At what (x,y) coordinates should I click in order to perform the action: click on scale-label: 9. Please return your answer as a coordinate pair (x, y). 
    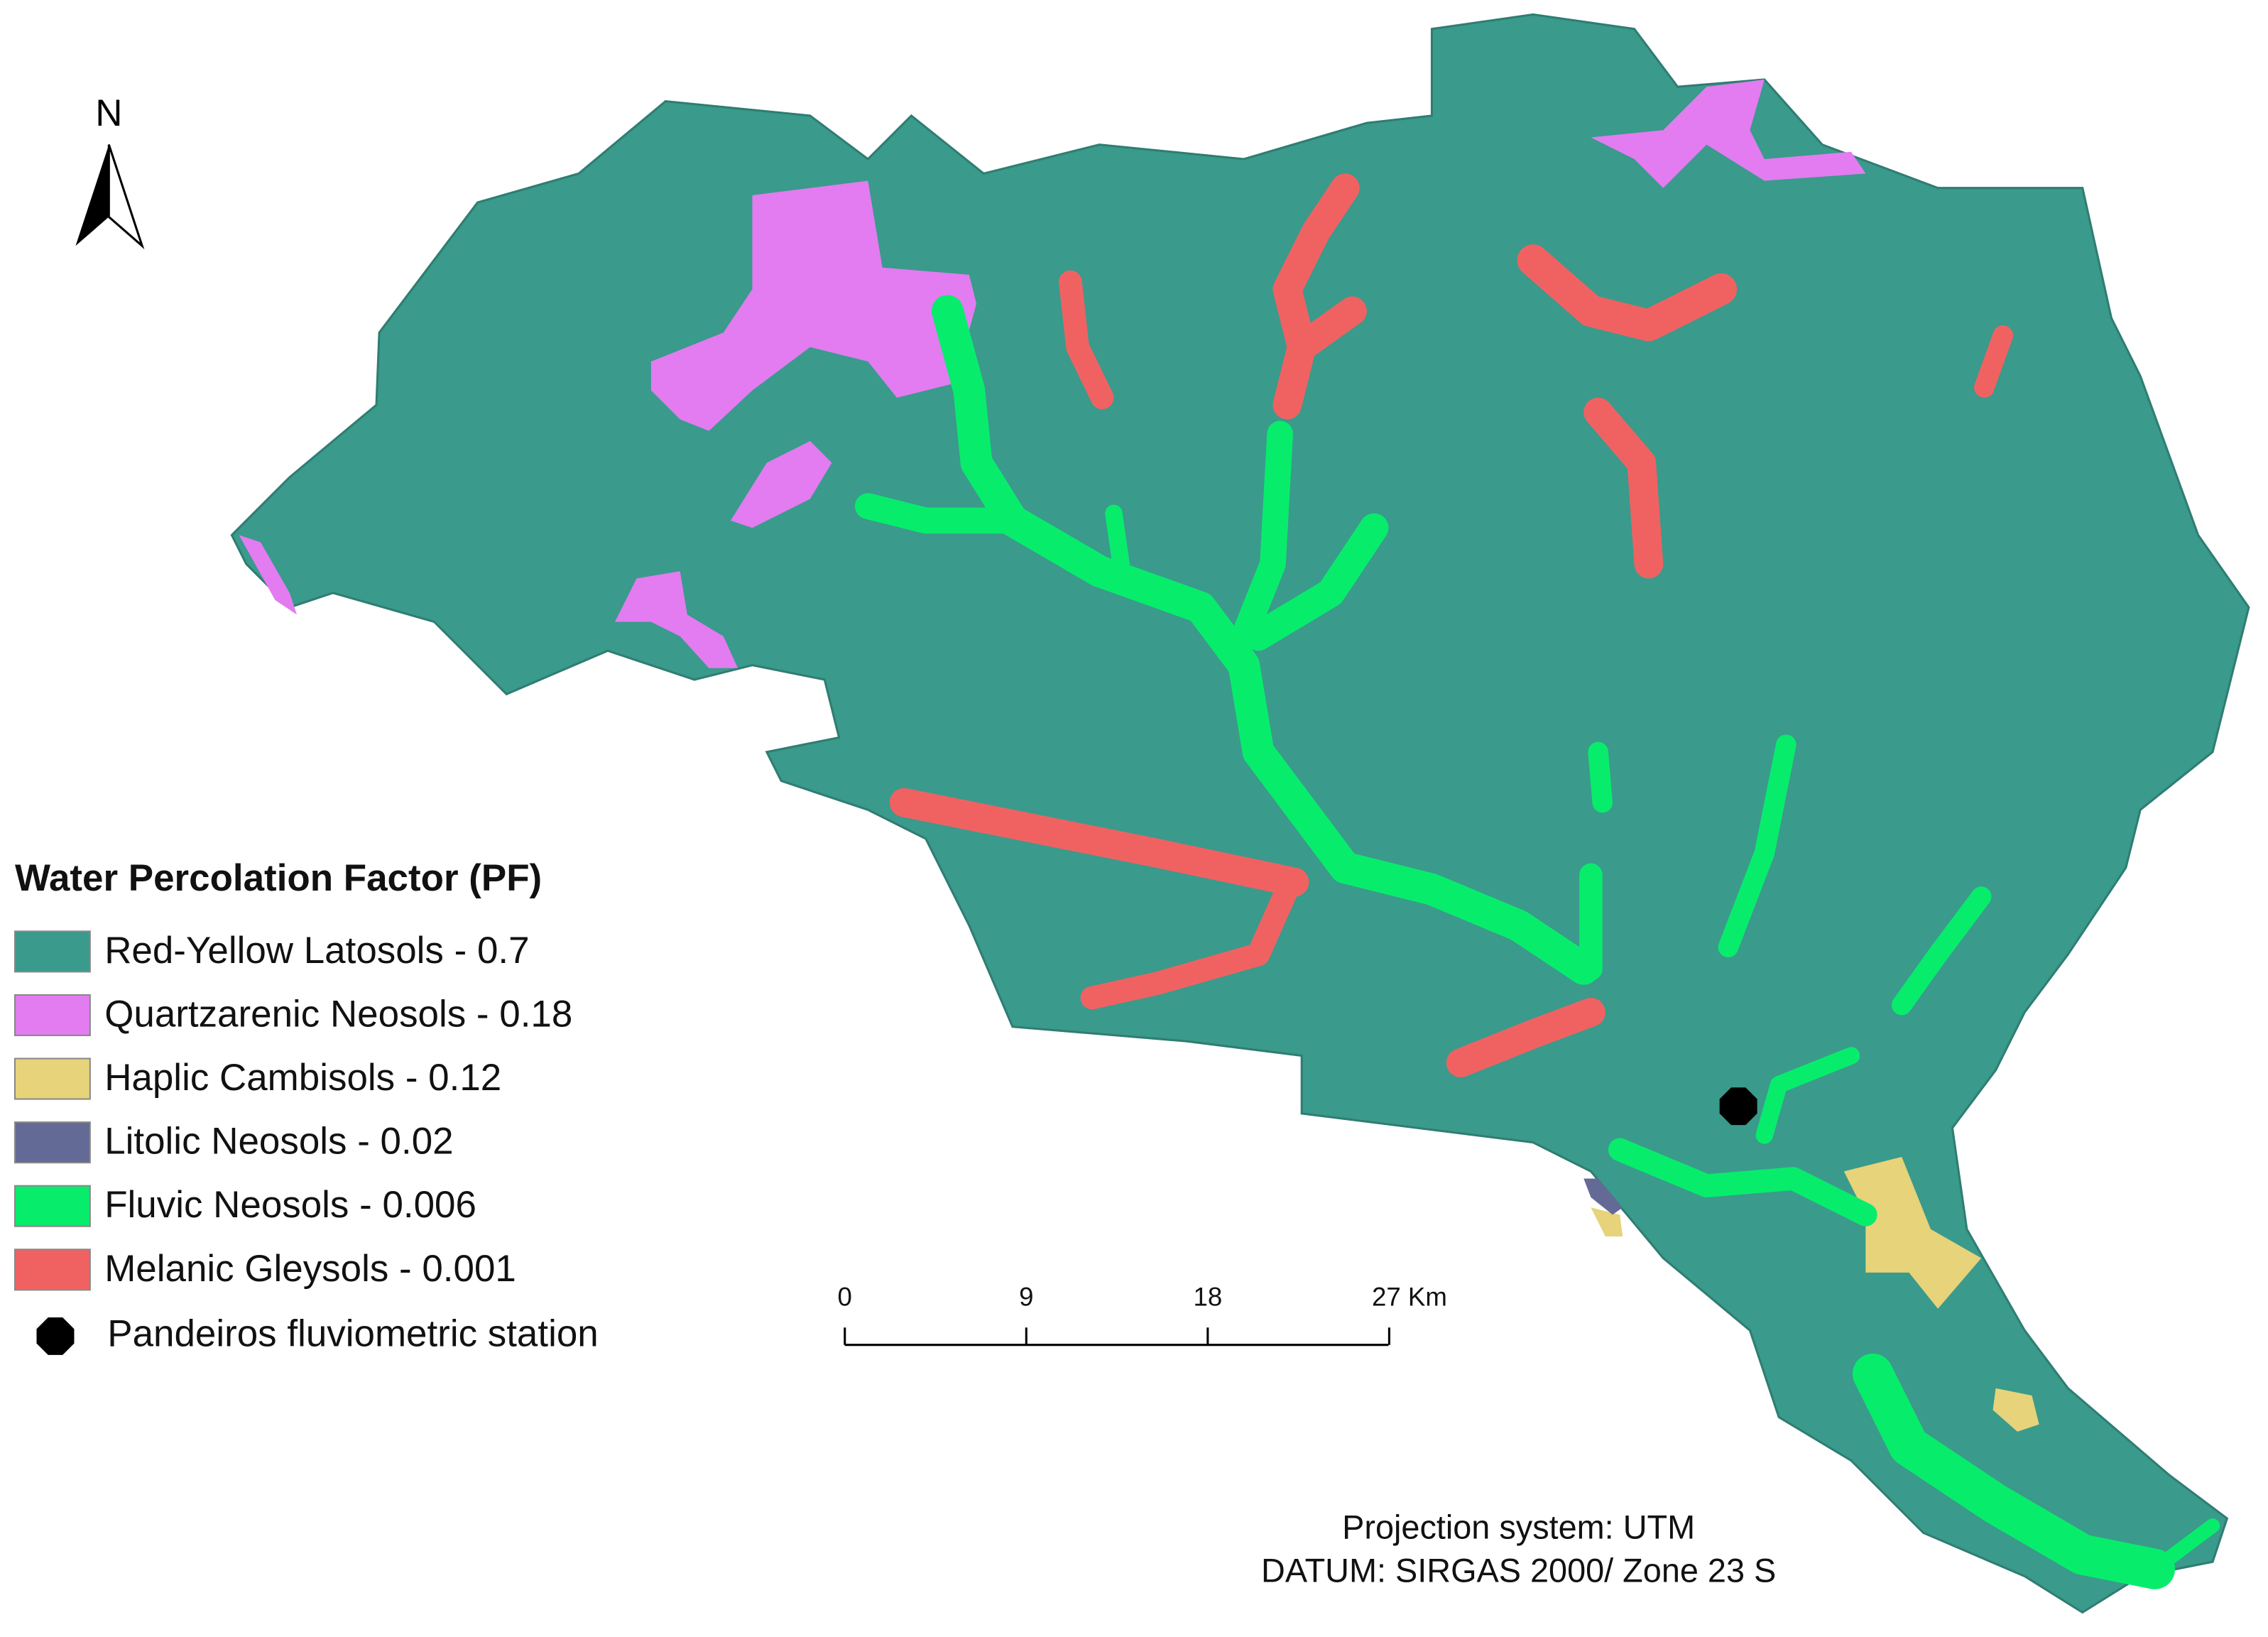
    Looking at the image, I should click on (1026, 1297).